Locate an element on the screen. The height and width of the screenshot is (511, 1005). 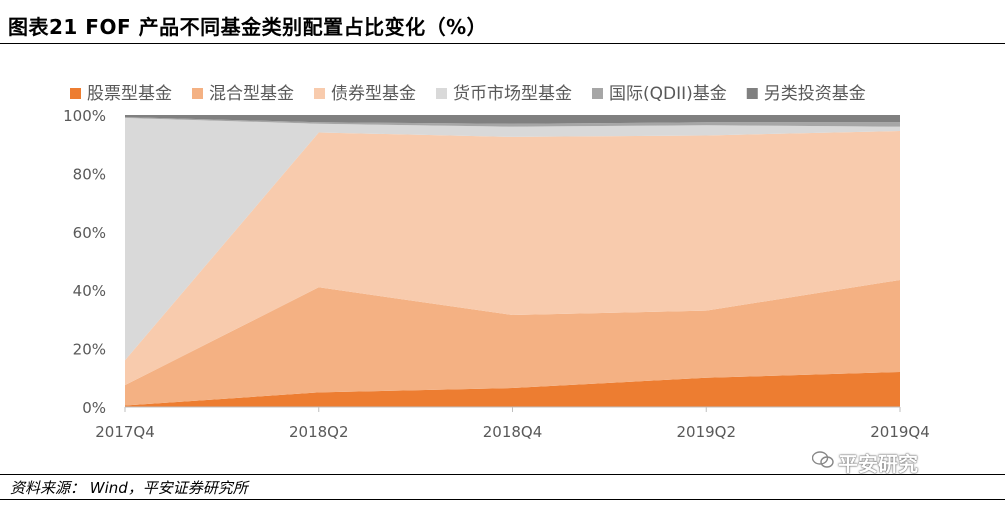
x-tick-label: 2019Q2 is located at coordinates (706, 432).